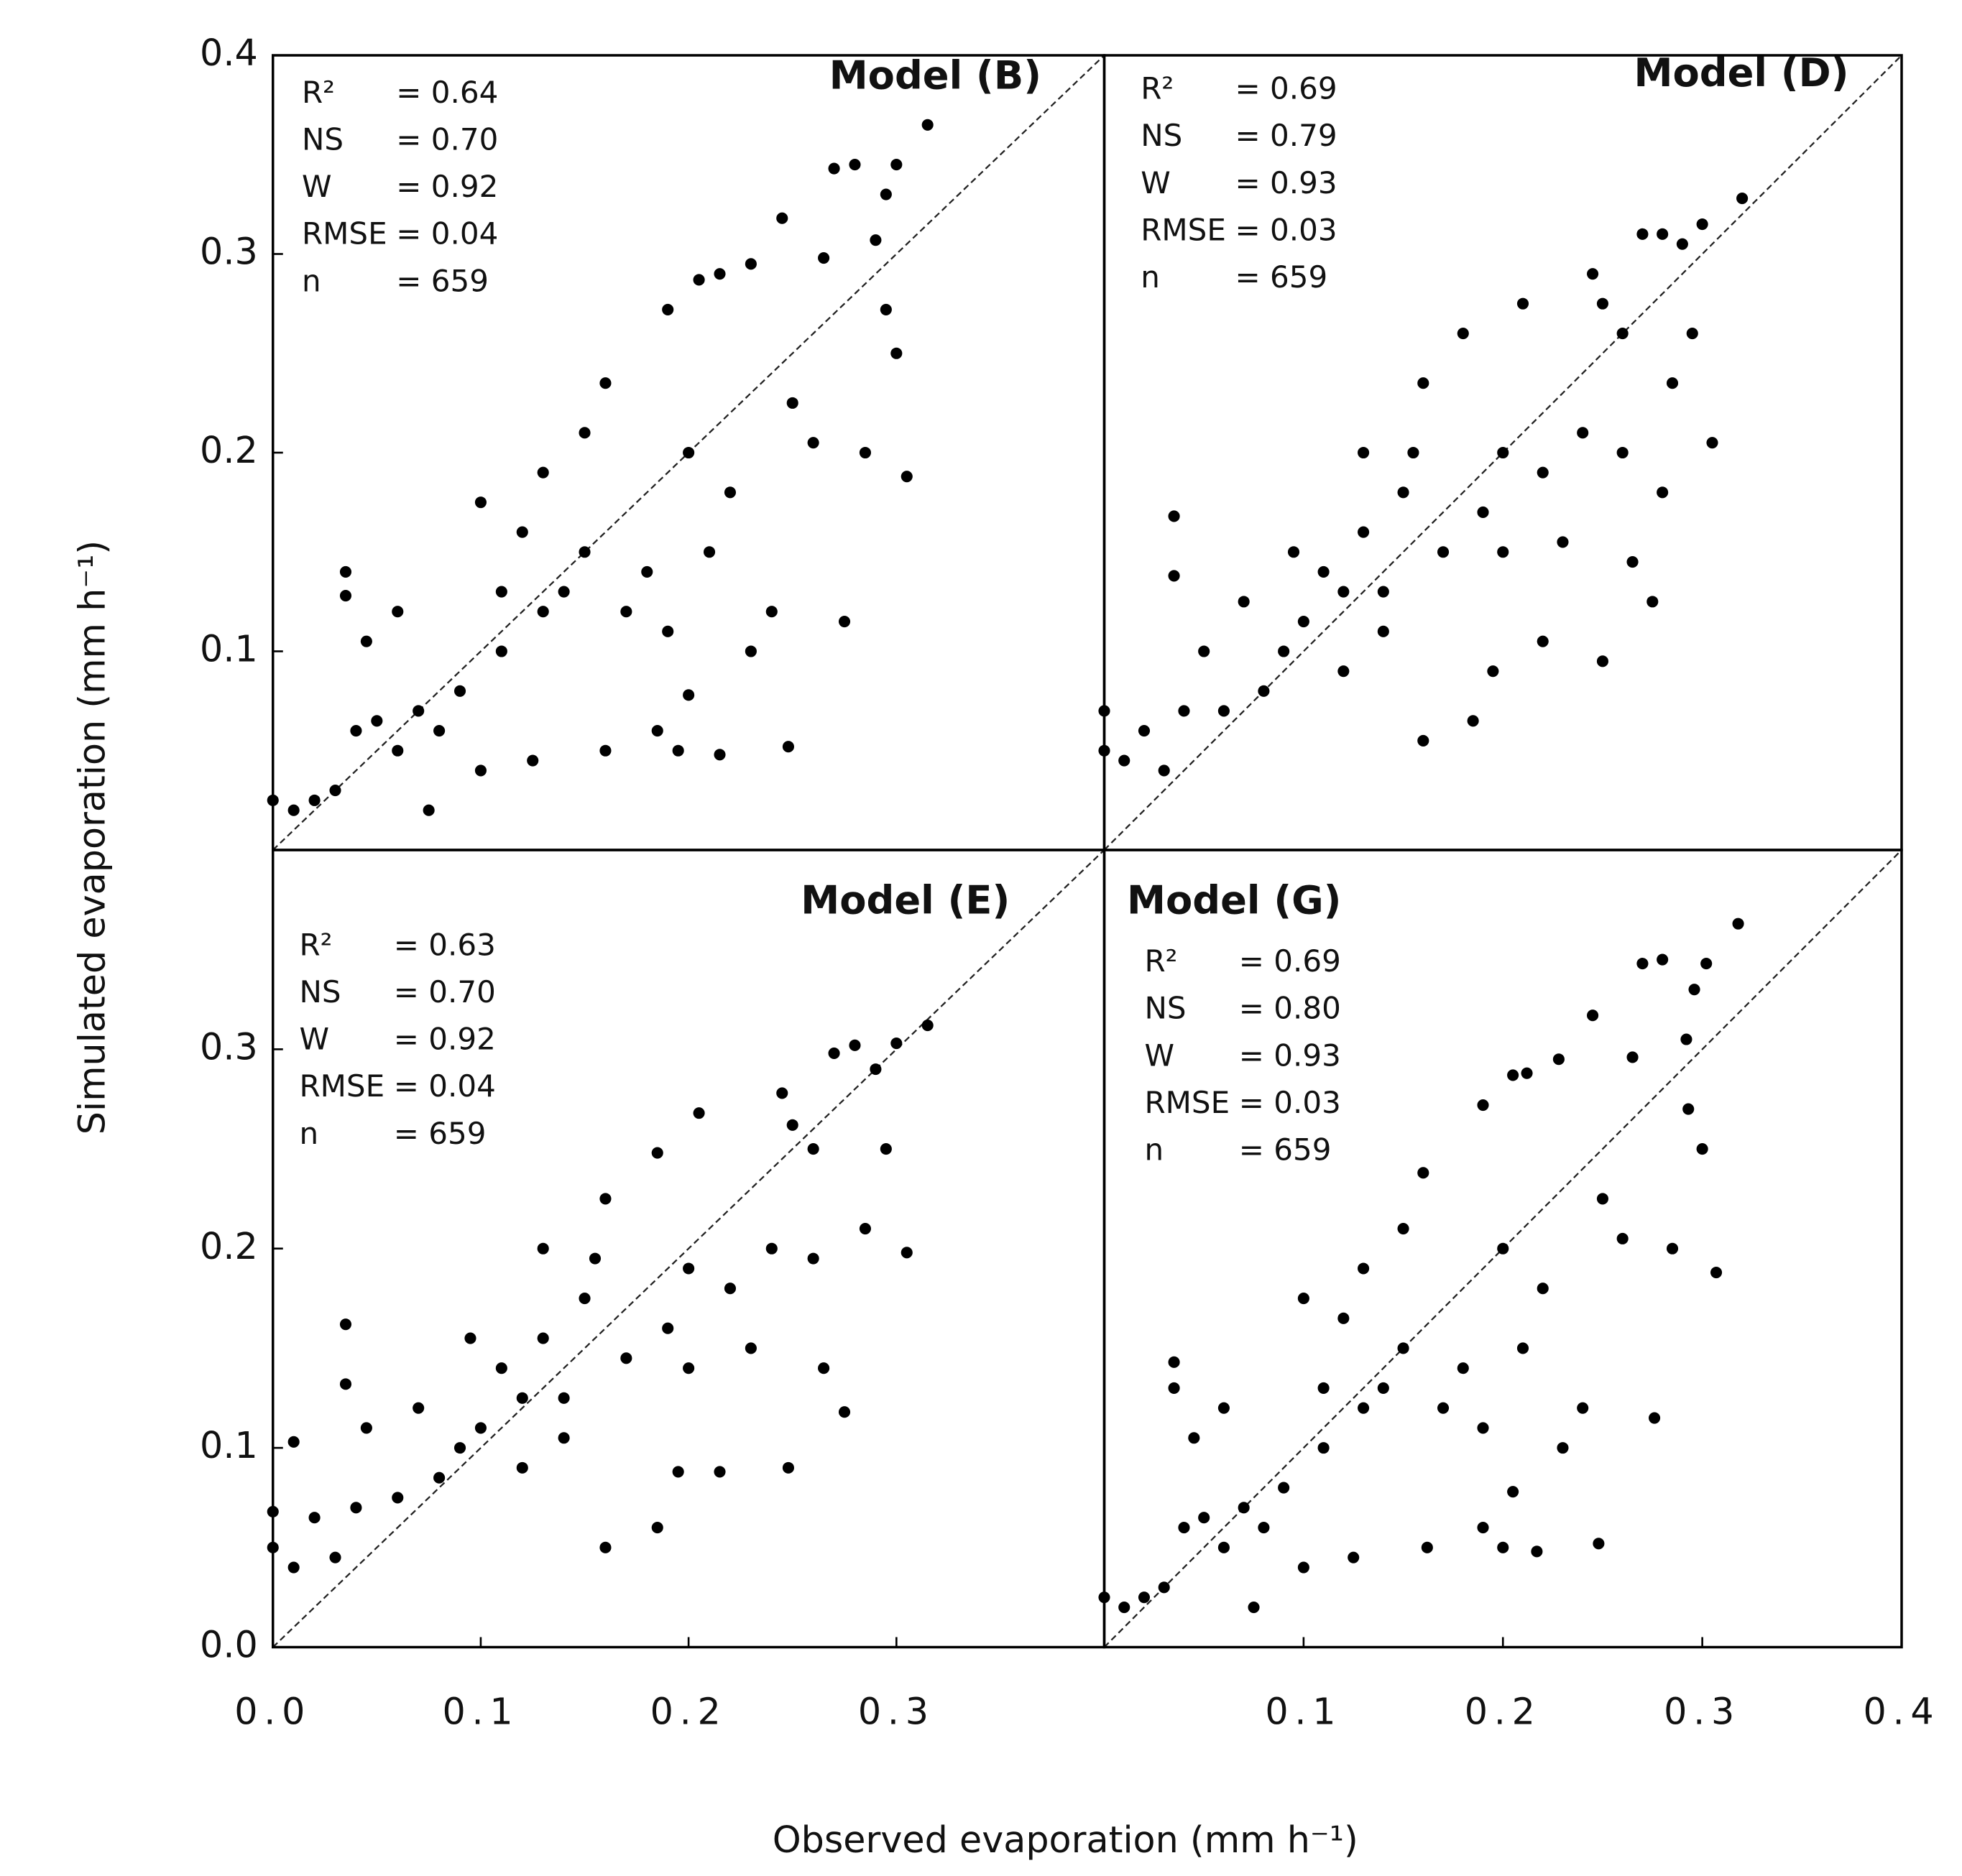 The image size is (1962, 1876). Describe the element at coordinates (229, 1246) in the screenshot. I see `y-tick-label: 0.2` at that location.